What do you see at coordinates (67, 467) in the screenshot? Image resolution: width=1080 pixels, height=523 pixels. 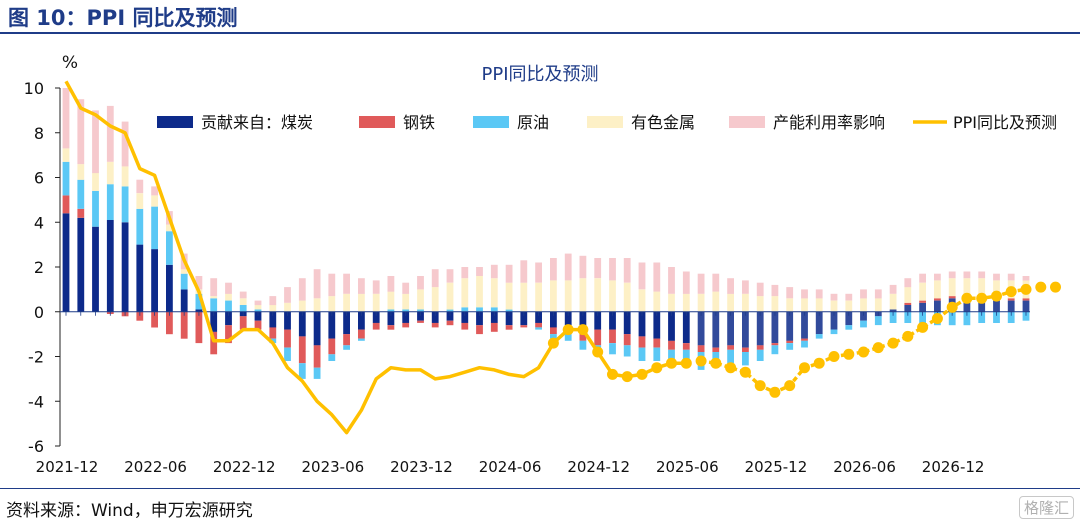 I see `x-tick-label: 2021-12` at bounding box center [67, 467].